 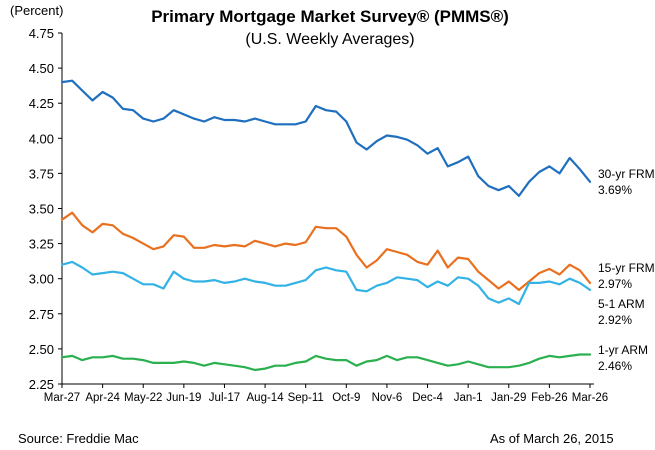 I want to click on as-of-date: As of March 26, 2015, so click(x=552, y=438).